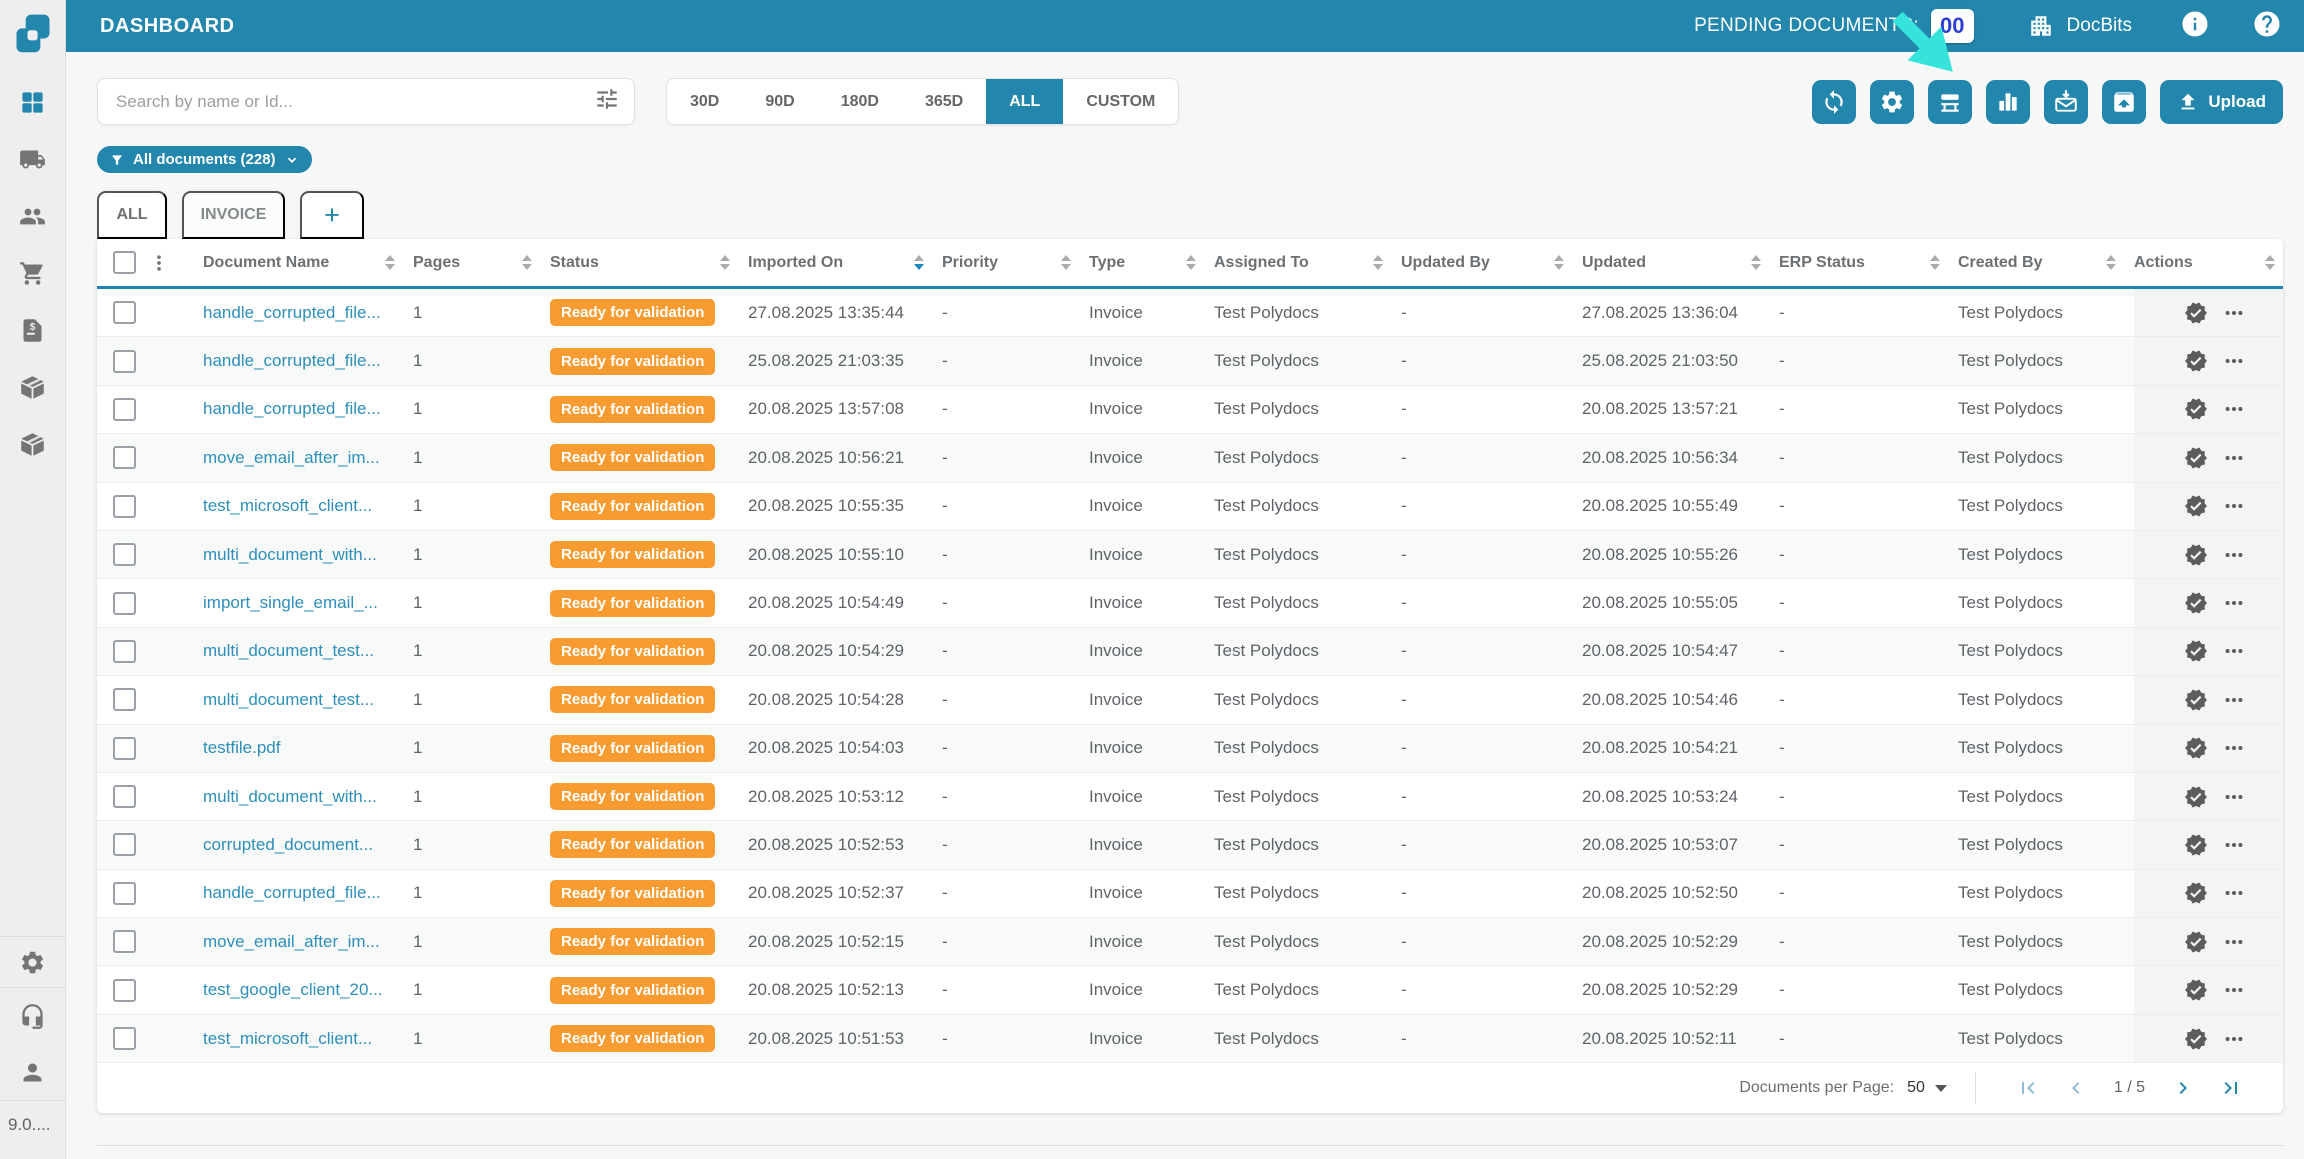 This screenshot has height=1159, width=2304. What do you see at coordinates (1015, 262) in the screenshot?
I see `column-header-priority: Priority` at bounding box center [1015, 262].